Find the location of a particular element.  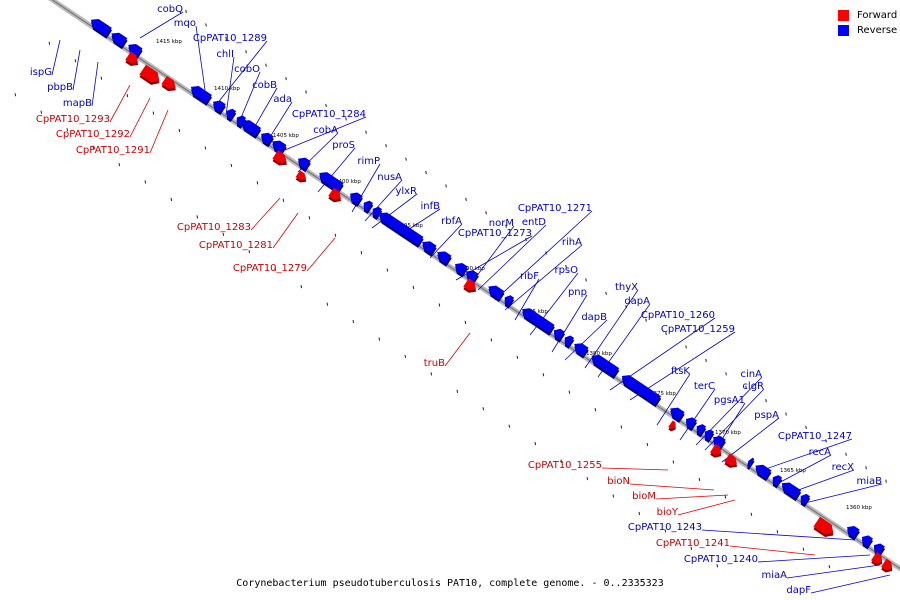

forward-gene-label-11-leader is located at coordinates (772, 550).